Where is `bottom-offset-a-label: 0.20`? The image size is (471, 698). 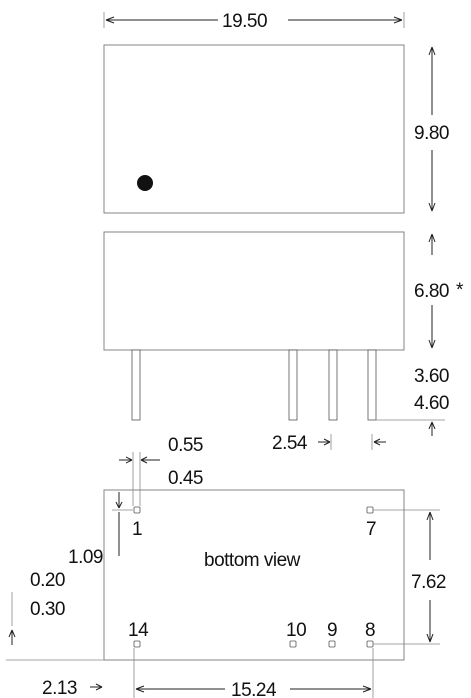 bottom-offset-a-label: 0.20 is located at coordinates (47, 580).